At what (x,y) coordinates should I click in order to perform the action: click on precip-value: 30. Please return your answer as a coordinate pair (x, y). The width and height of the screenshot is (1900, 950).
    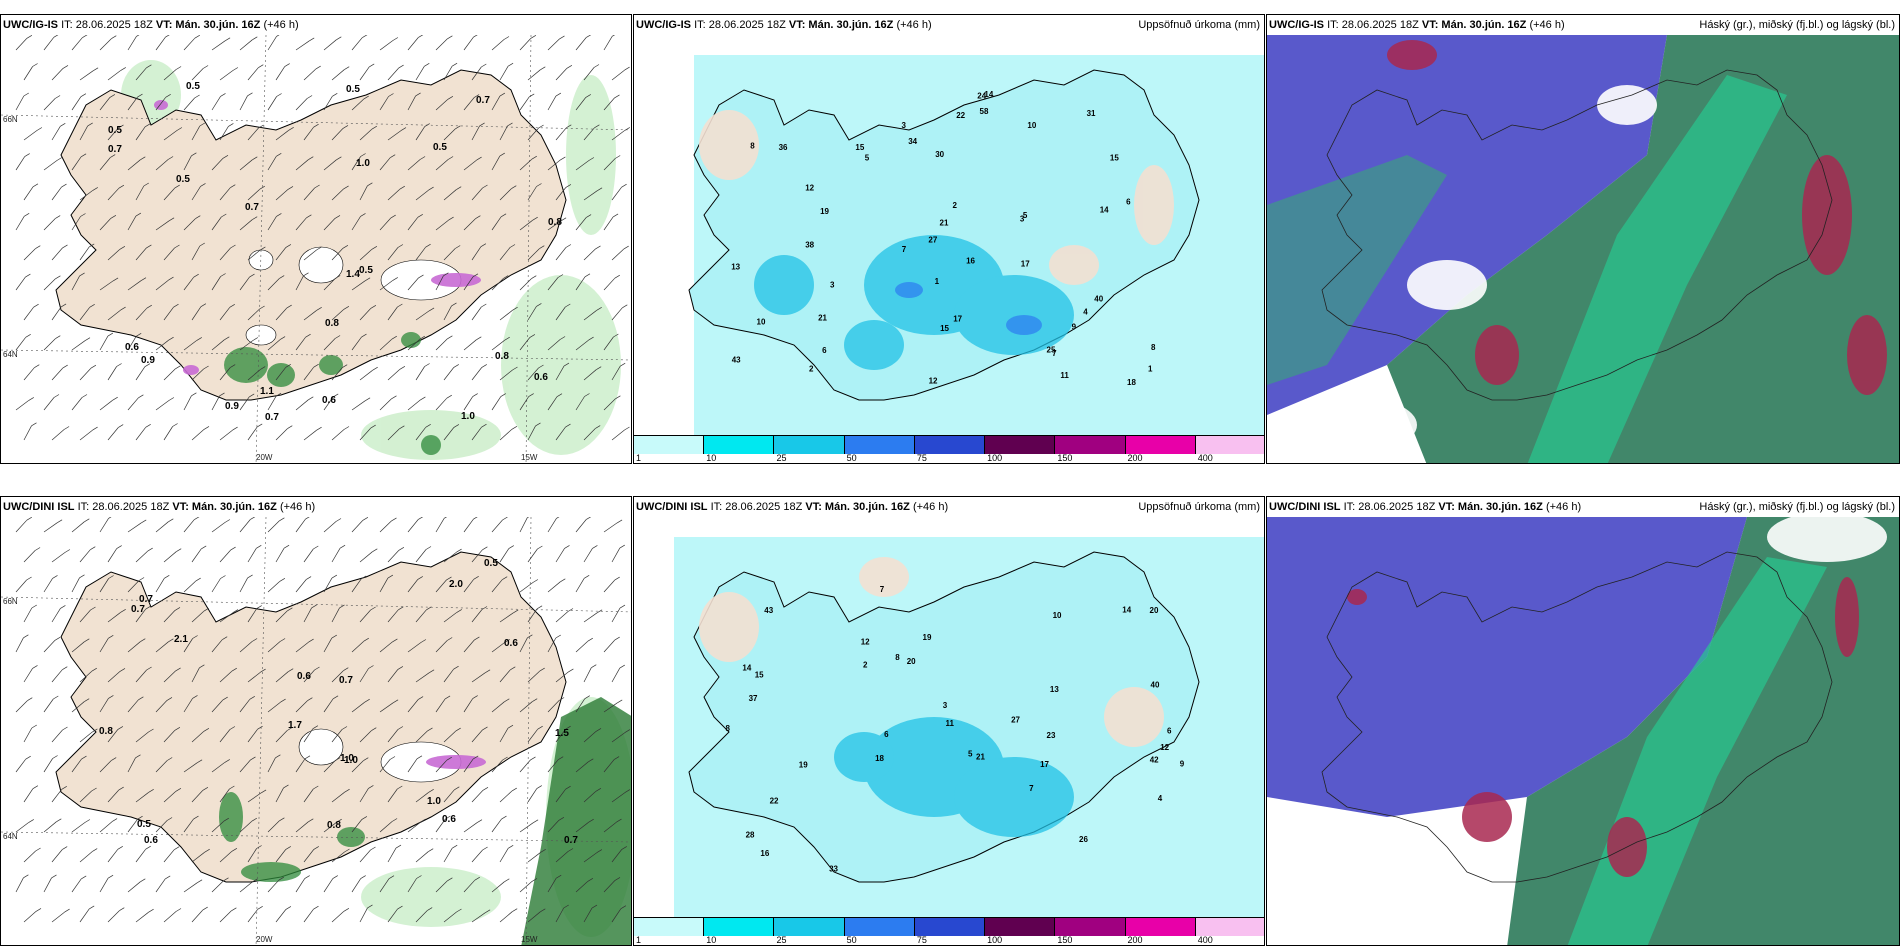
    Looking at the image, I should click on (939, 154).